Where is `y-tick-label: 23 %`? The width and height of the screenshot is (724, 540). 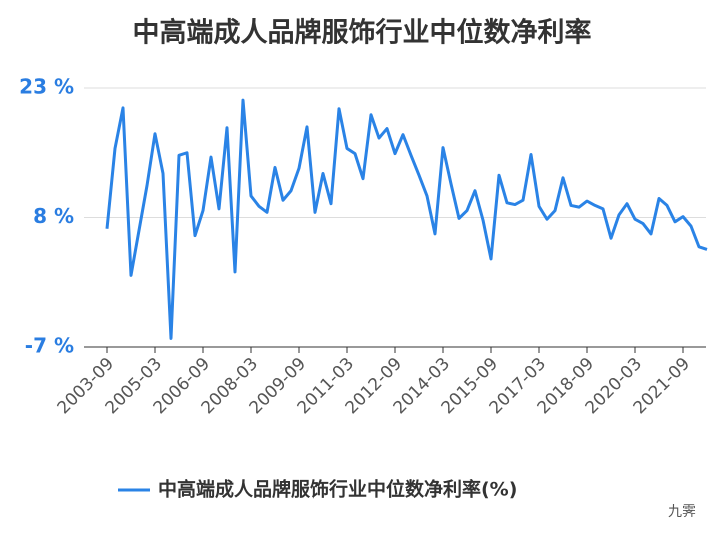
y-tick-label: 23 % is located at coordinates (46, 87).